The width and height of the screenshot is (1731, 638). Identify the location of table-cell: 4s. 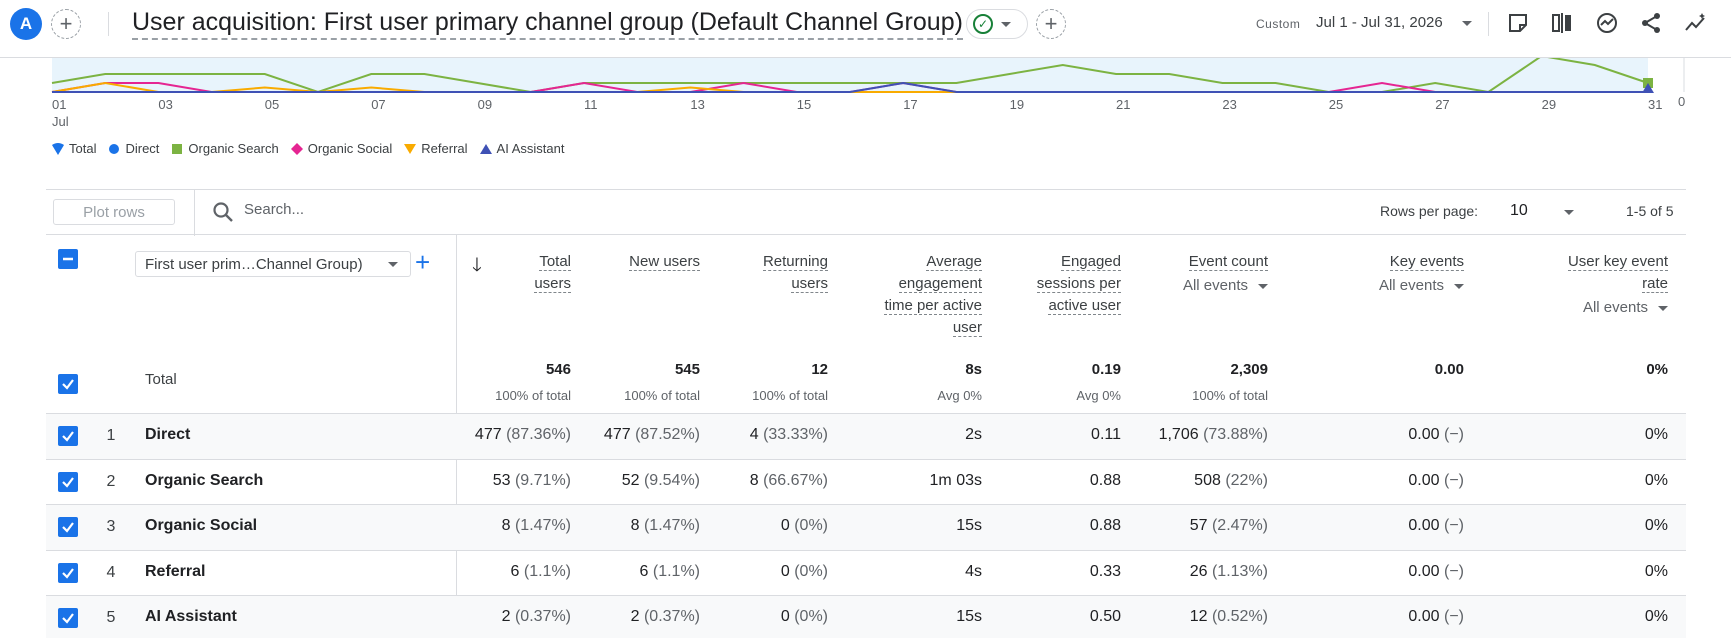
(912, 572).